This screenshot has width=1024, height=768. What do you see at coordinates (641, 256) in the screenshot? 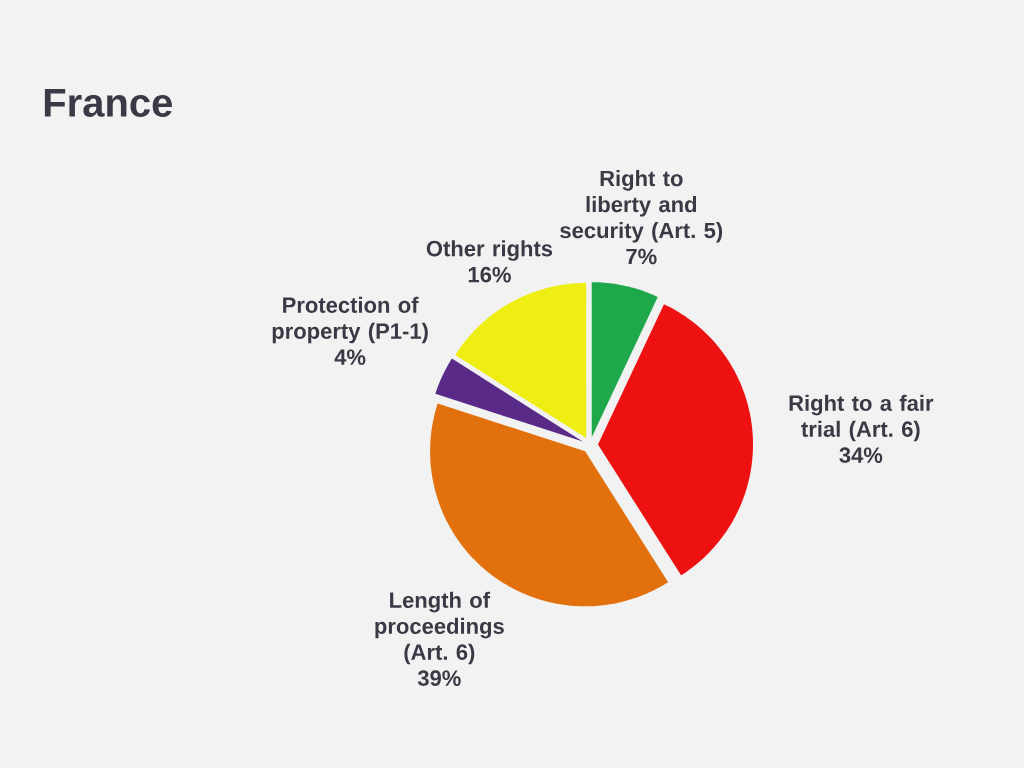
I see `data-label: 7%` at bounding box center [641, 256].